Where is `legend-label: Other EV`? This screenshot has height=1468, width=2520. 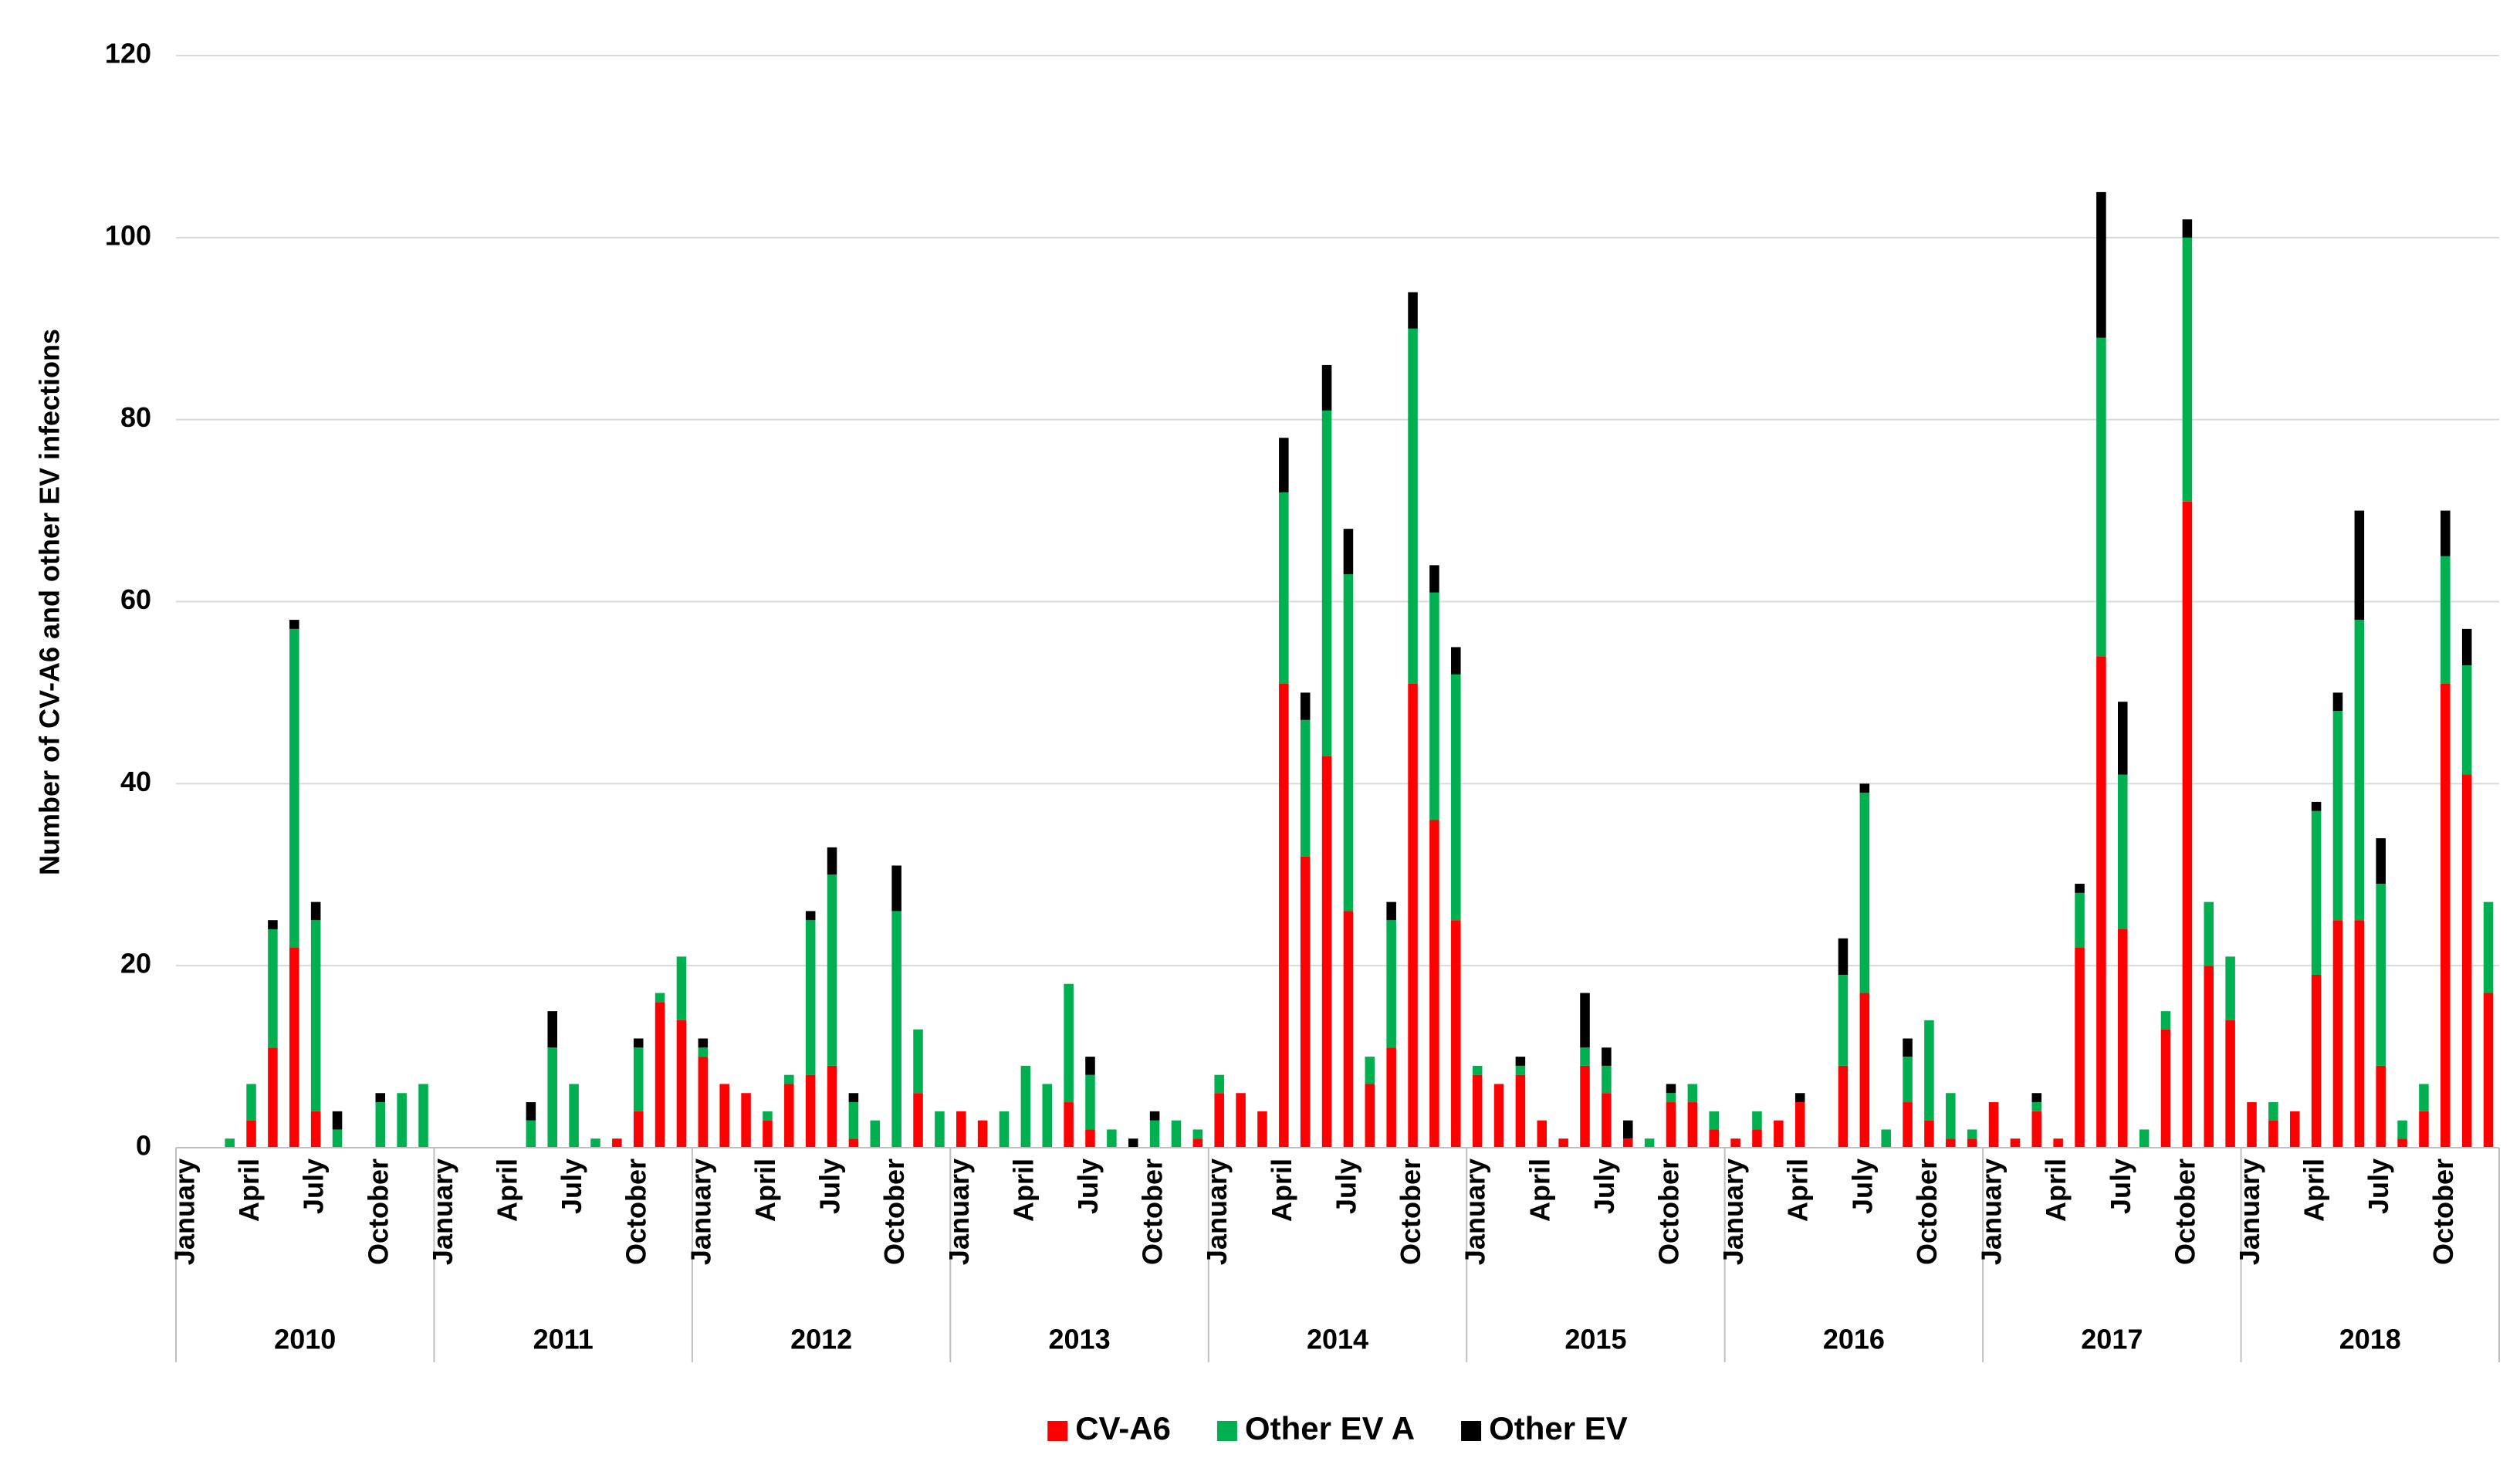 legend-label: Other EV is located at coordinates (1558, 1428).